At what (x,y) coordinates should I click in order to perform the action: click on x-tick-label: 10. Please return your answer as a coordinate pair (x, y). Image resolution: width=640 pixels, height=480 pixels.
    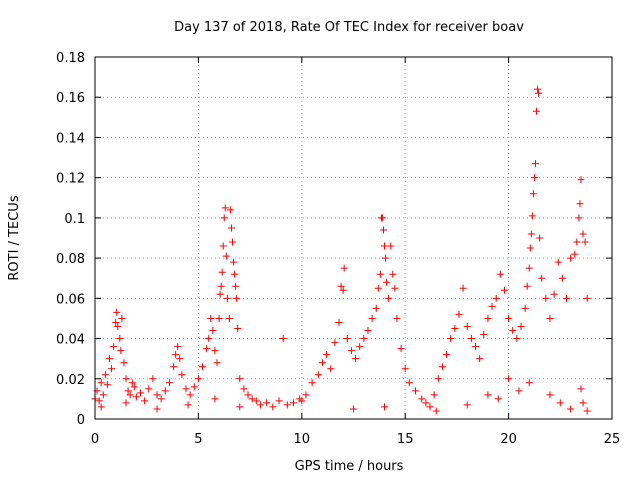
    Looking at the image, I should click on (302, 439).